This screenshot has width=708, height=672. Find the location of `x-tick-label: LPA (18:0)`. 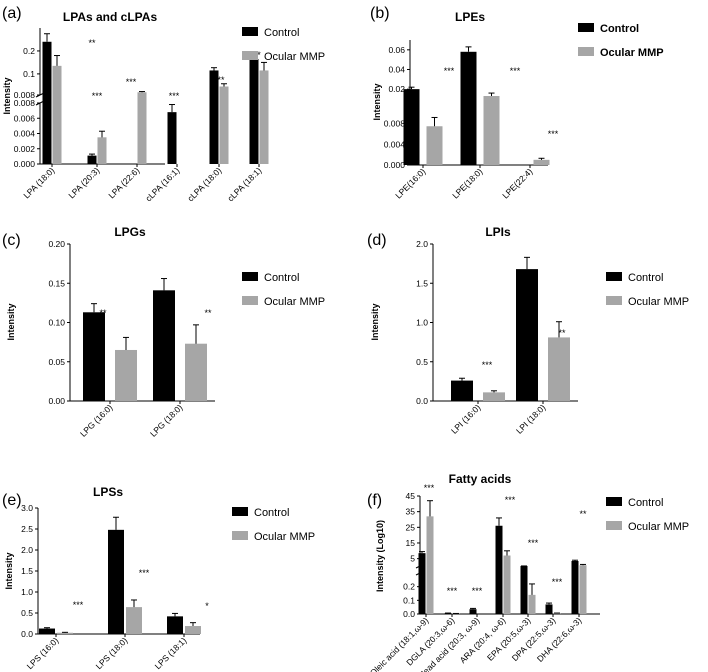

x-tick-label: LPA (18:0) is located at coordinates (38, 182).